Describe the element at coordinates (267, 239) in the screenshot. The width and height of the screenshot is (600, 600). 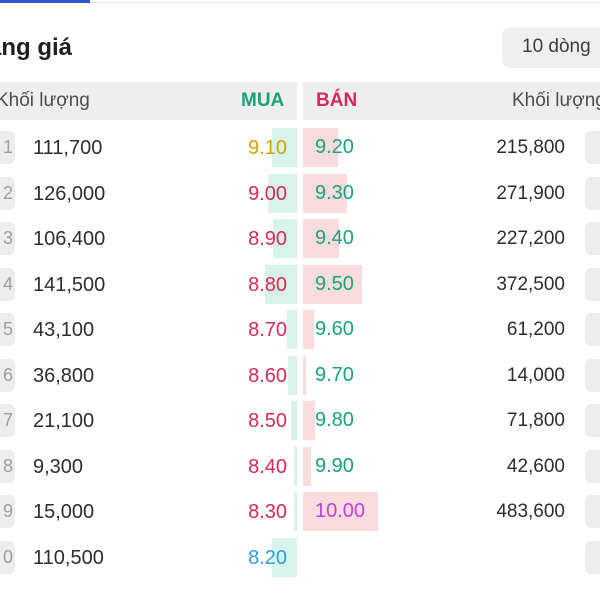
I see `buy-price: 8.90` at that location.